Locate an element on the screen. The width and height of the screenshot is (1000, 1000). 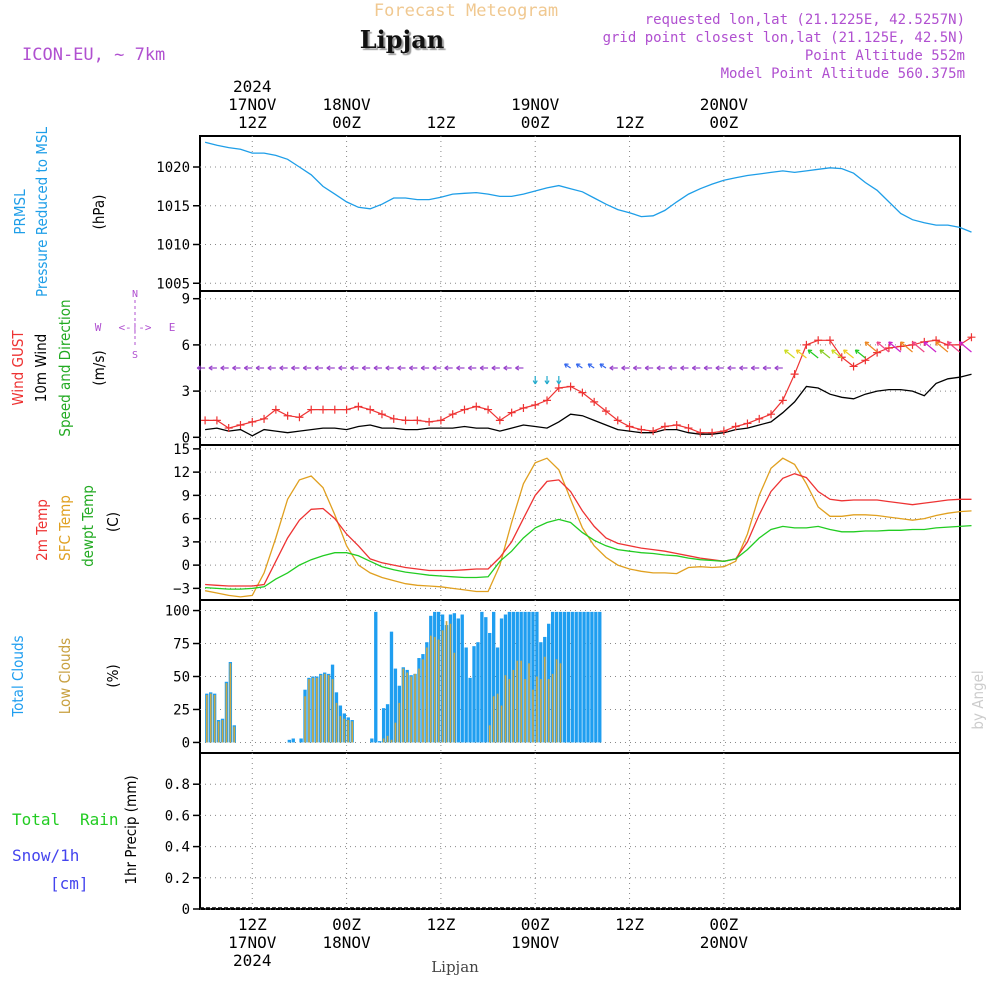
y-tick-label: 15 is located at coordinates (181, 450).